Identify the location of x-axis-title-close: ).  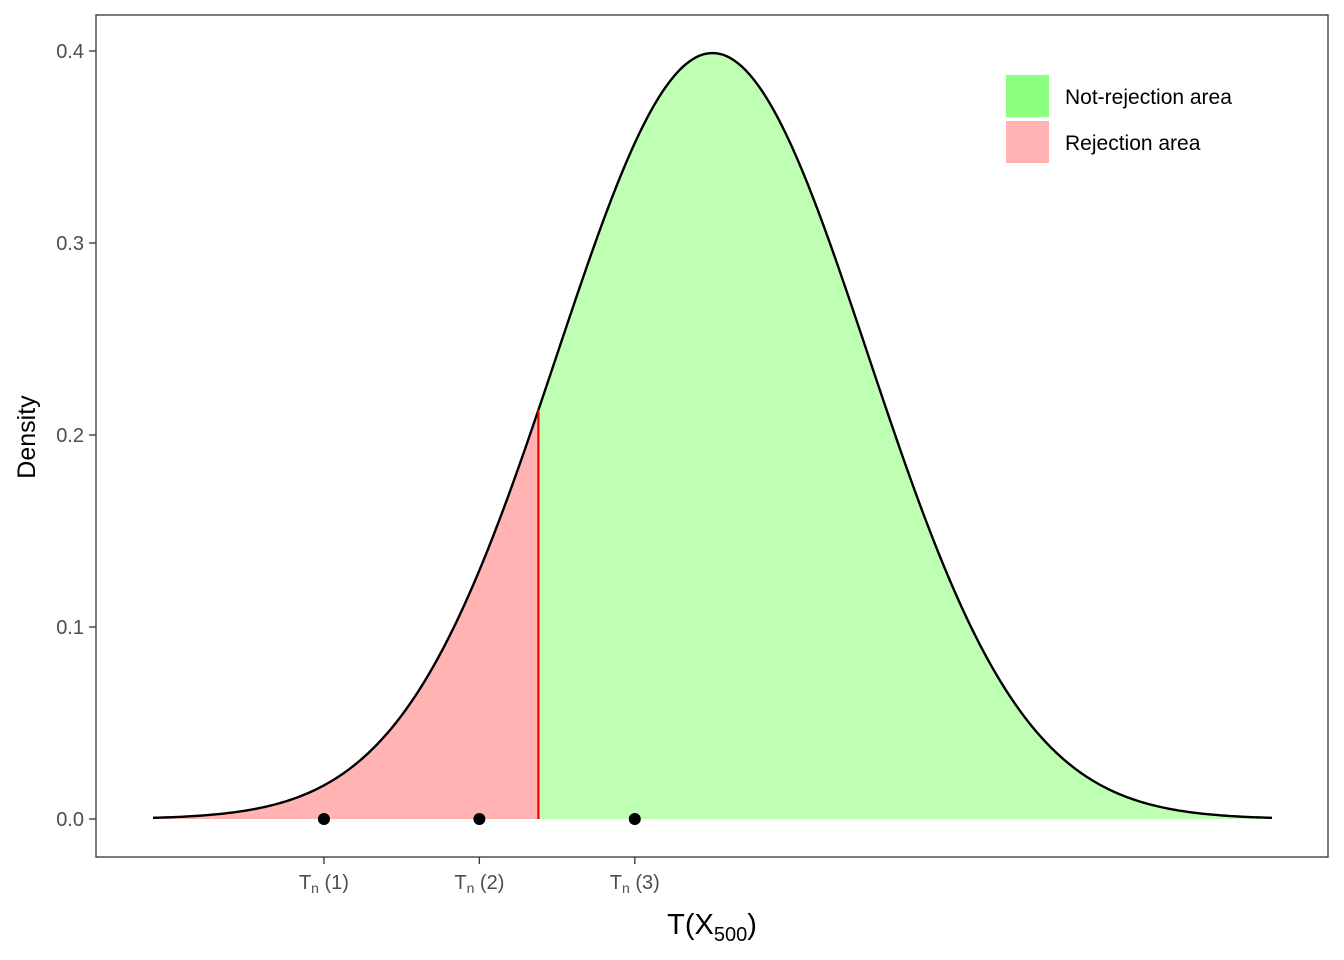
(752, 925).